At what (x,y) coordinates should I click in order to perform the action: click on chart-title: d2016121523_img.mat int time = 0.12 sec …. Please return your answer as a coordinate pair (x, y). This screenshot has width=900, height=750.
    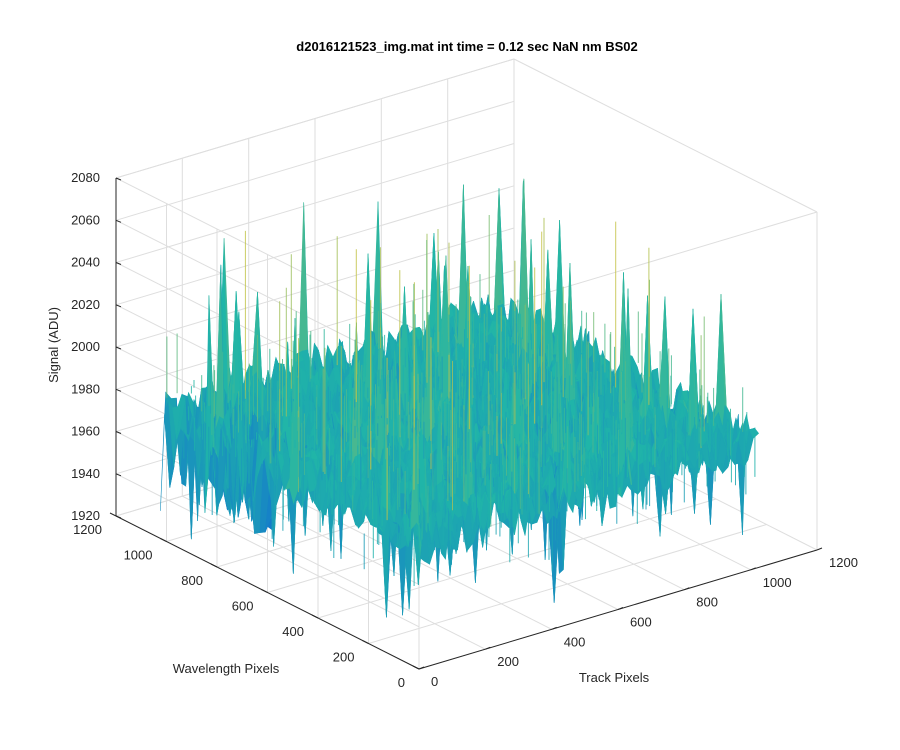
    Looking at the image, I should click on (466, 46).